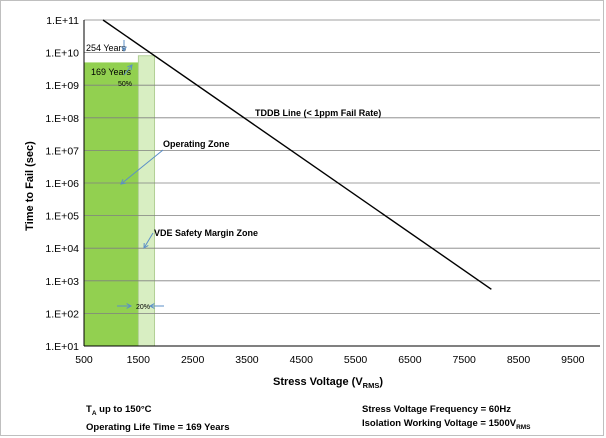 The image size is (606, 438). Describe the element at coordinates (62, 21) in the screenshot. I see `y-tick-label: 1.E+11` at that location.